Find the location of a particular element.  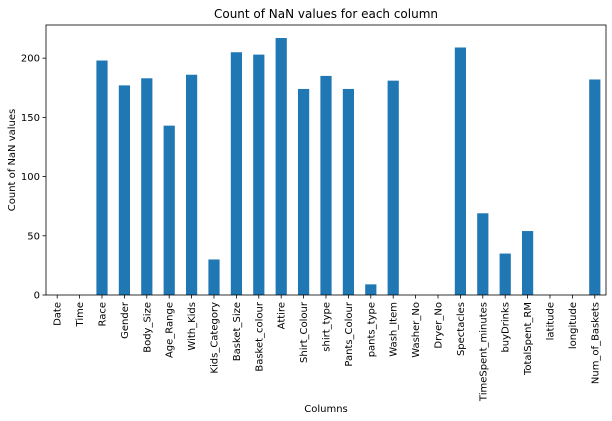

x-tick-label: Spectacles is located at coordinates (461, 329).